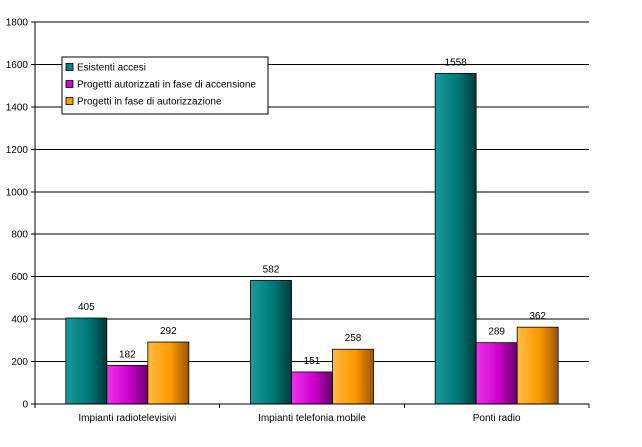  What do you see at coordinates (19, 277) in the screenshot?
I see `y-tick-label: 600` at bounding box center [19, 277].